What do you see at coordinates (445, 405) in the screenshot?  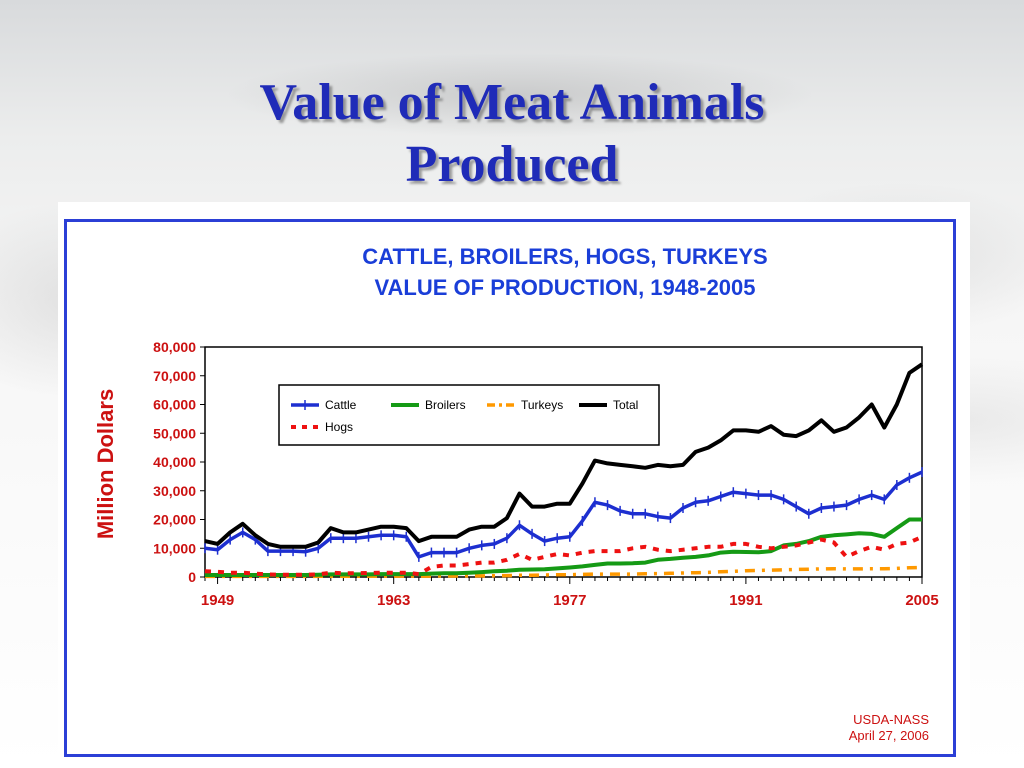 I see `legend-label-broilers: Broilers` at bounding box center [445, 405].